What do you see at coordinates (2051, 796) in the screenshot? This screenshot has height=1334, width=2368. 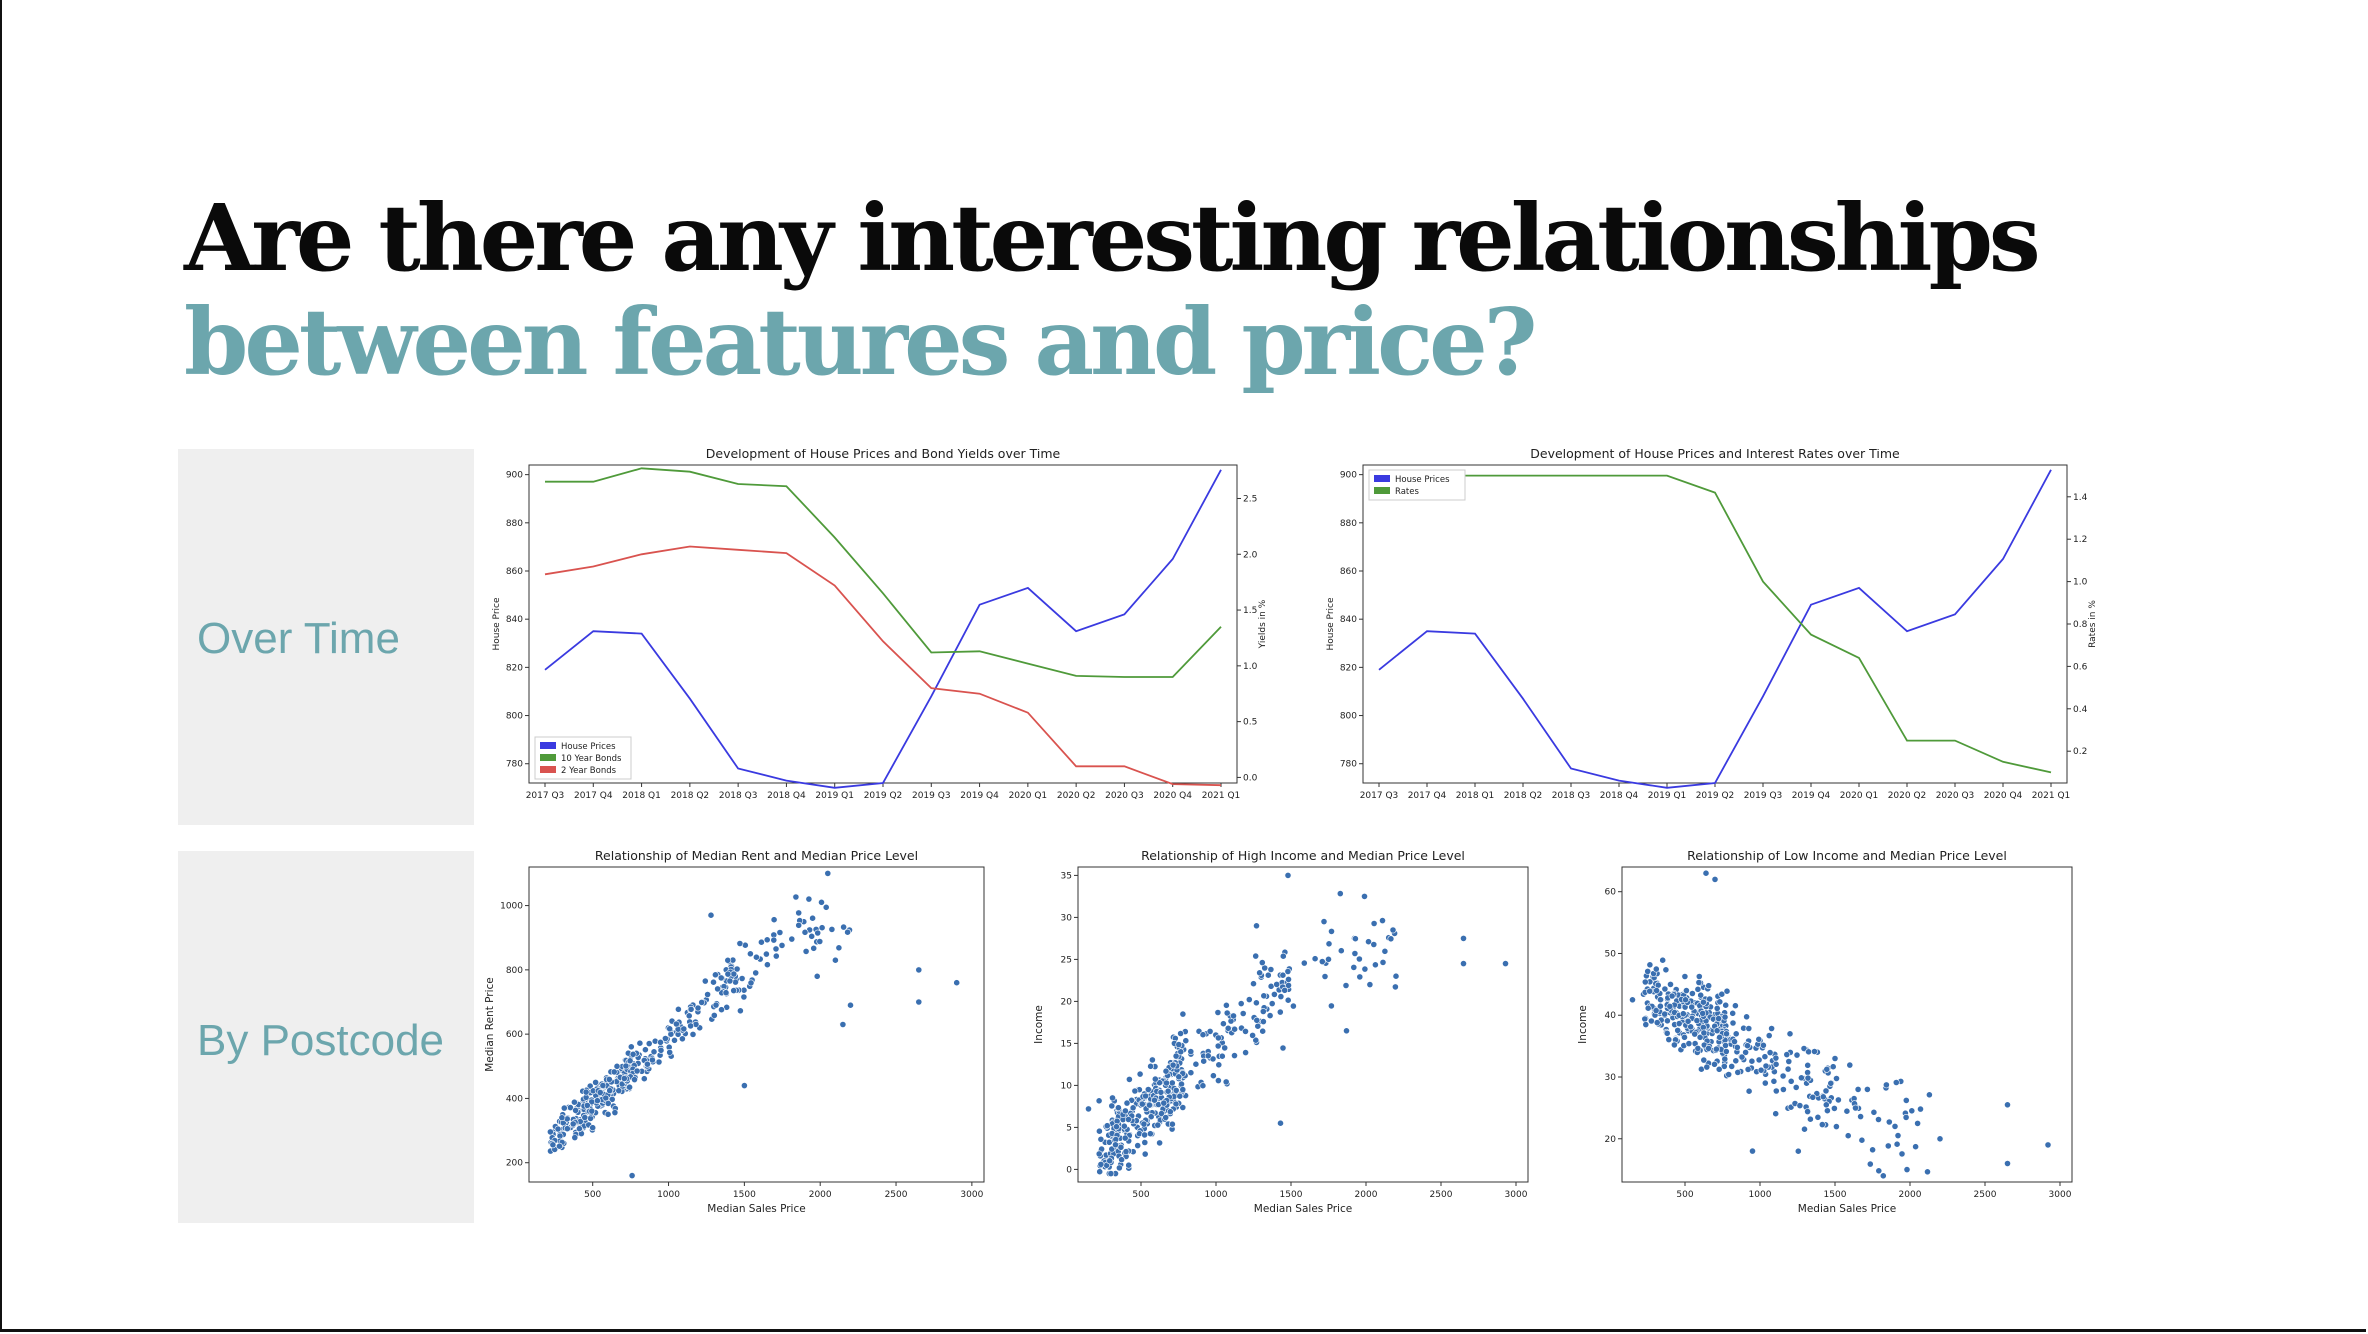 I see `x-tick-label: 2021 Q1` at bounding box center [2051, 796].